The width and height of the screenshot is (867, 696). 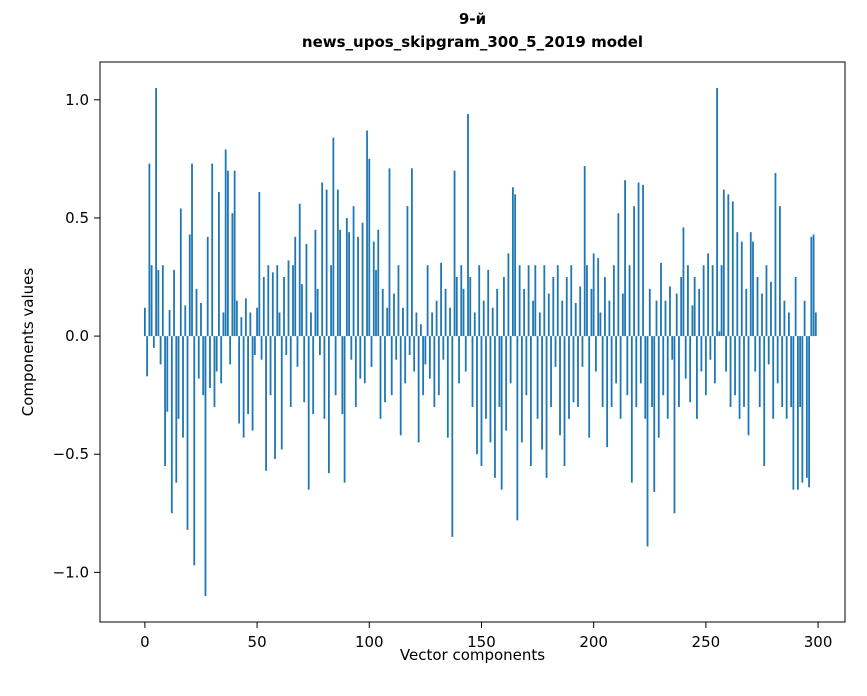 I want to click on x-tick-label: 200, so click(x=593, y=642).